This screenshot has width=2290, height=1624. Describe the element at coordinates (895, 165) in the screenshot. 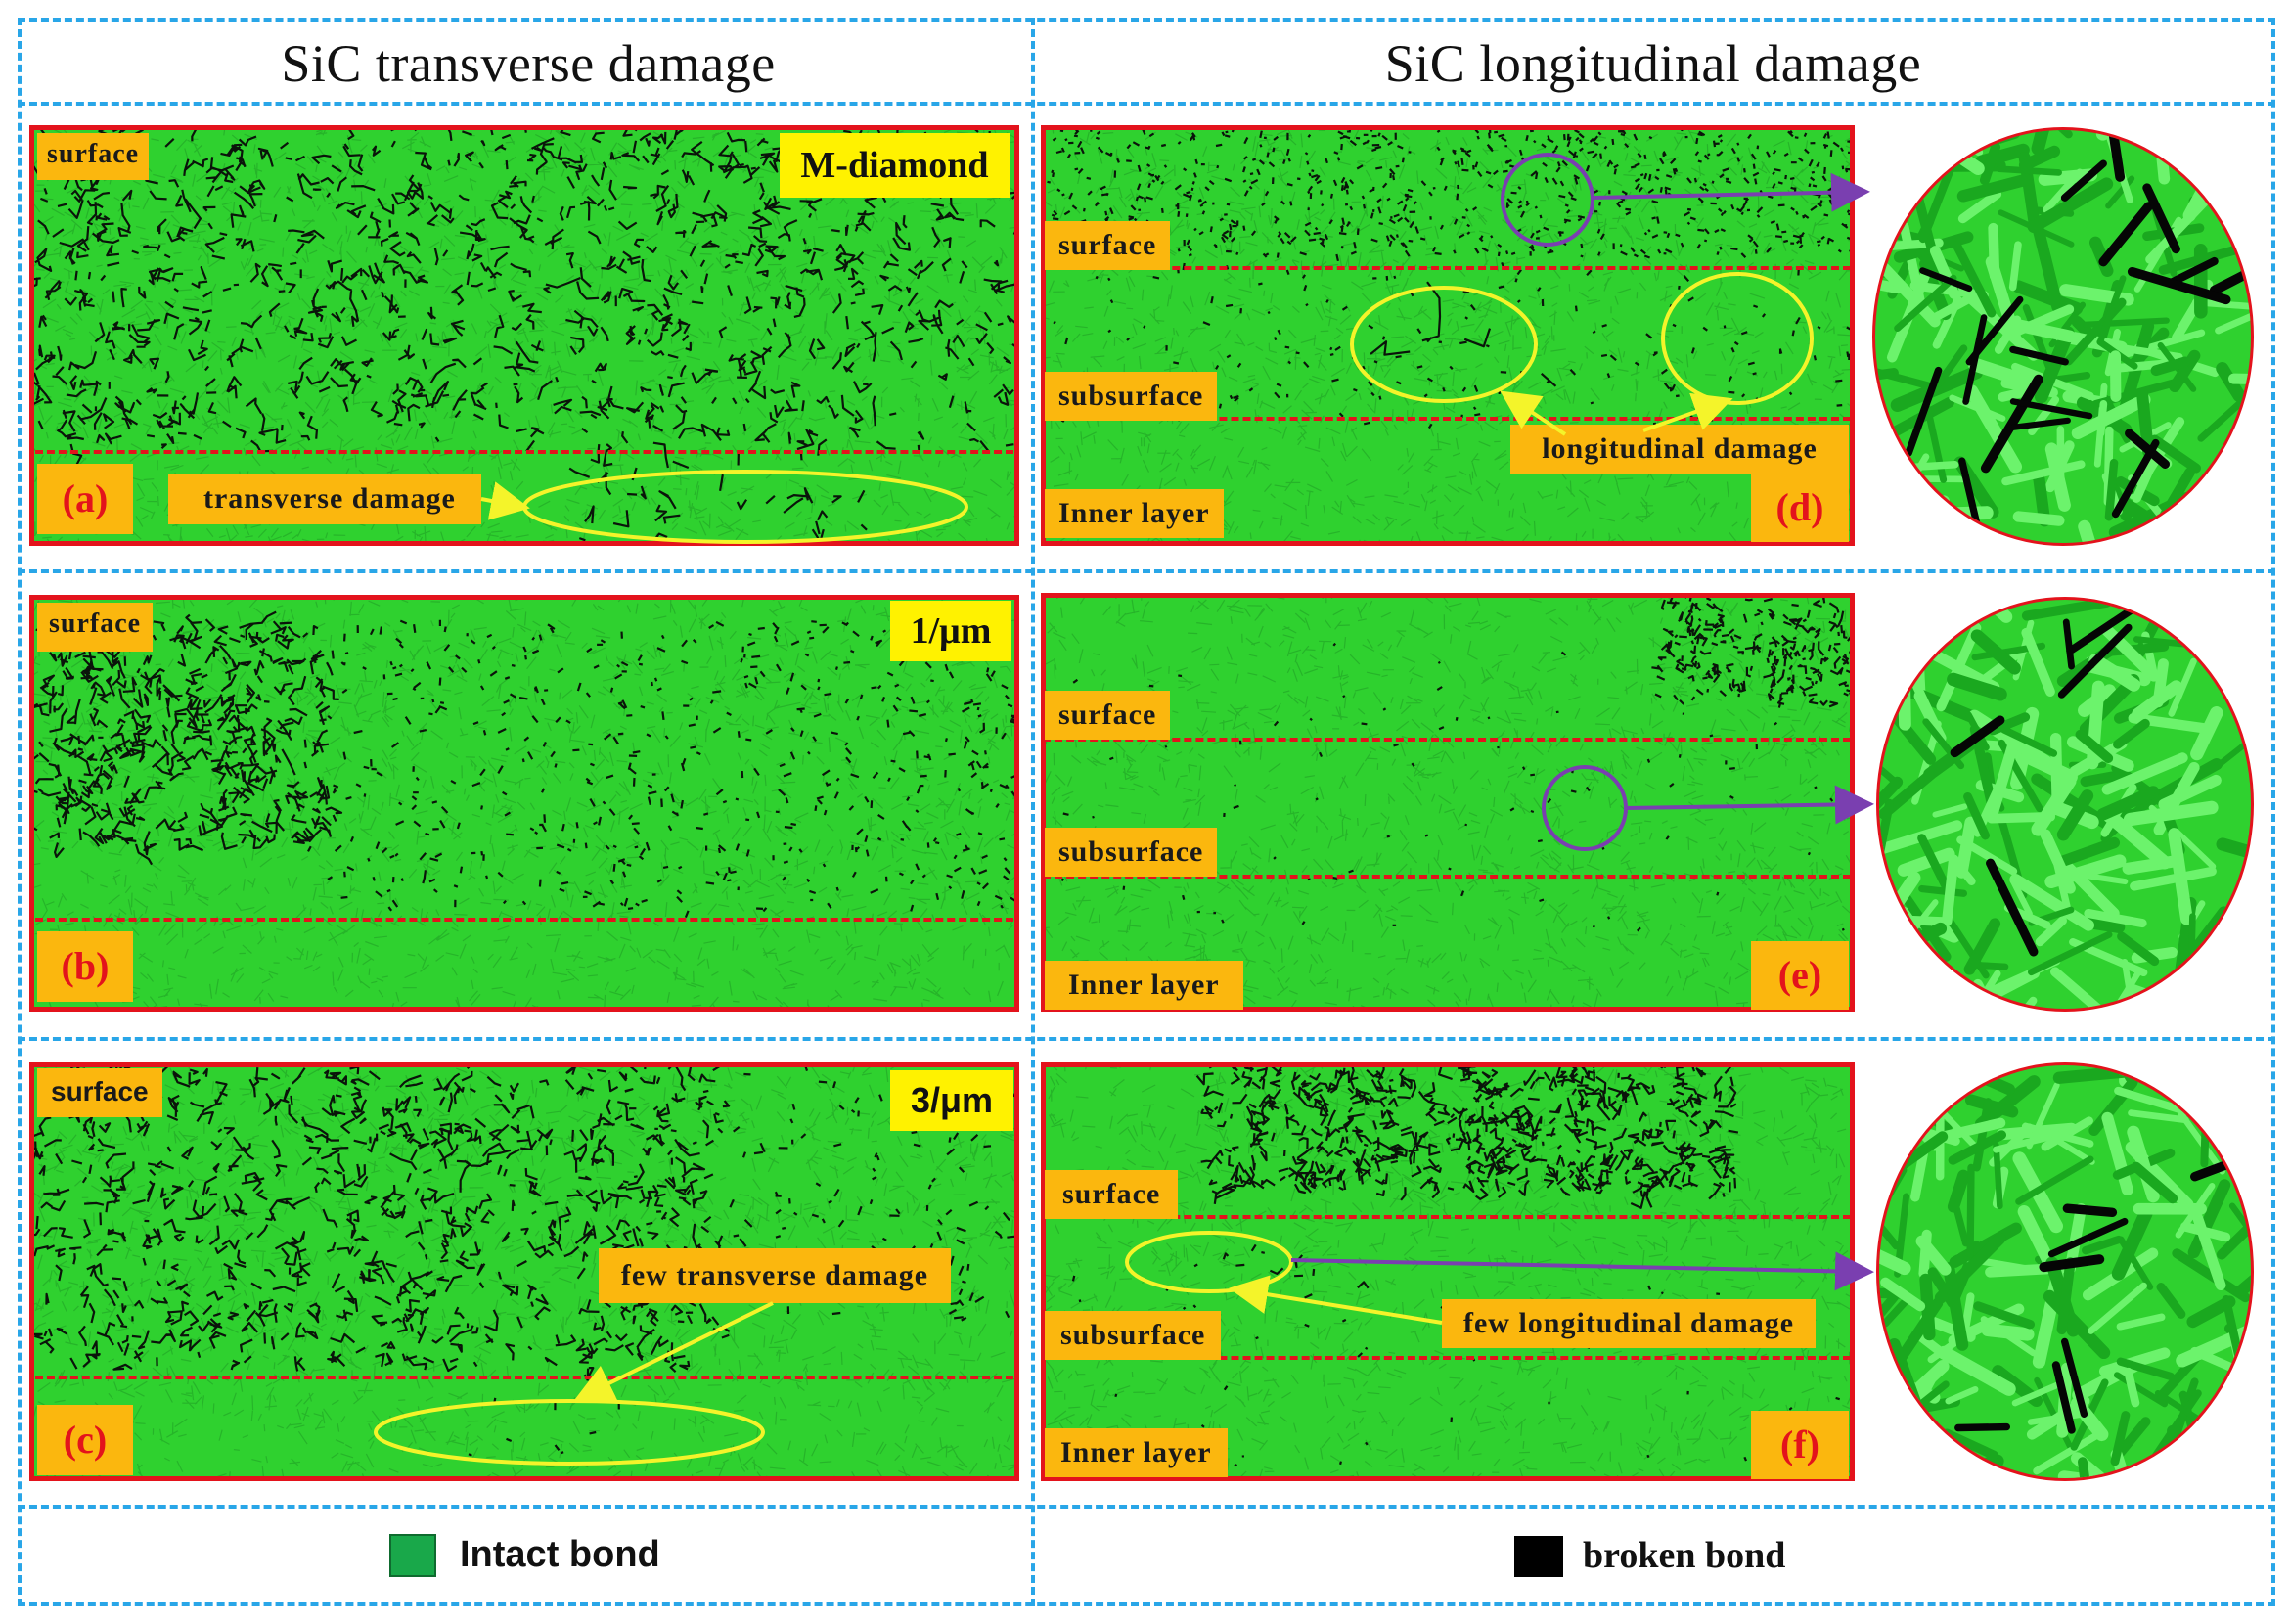

I see `panel-a-tag: M-diamond` at that location.